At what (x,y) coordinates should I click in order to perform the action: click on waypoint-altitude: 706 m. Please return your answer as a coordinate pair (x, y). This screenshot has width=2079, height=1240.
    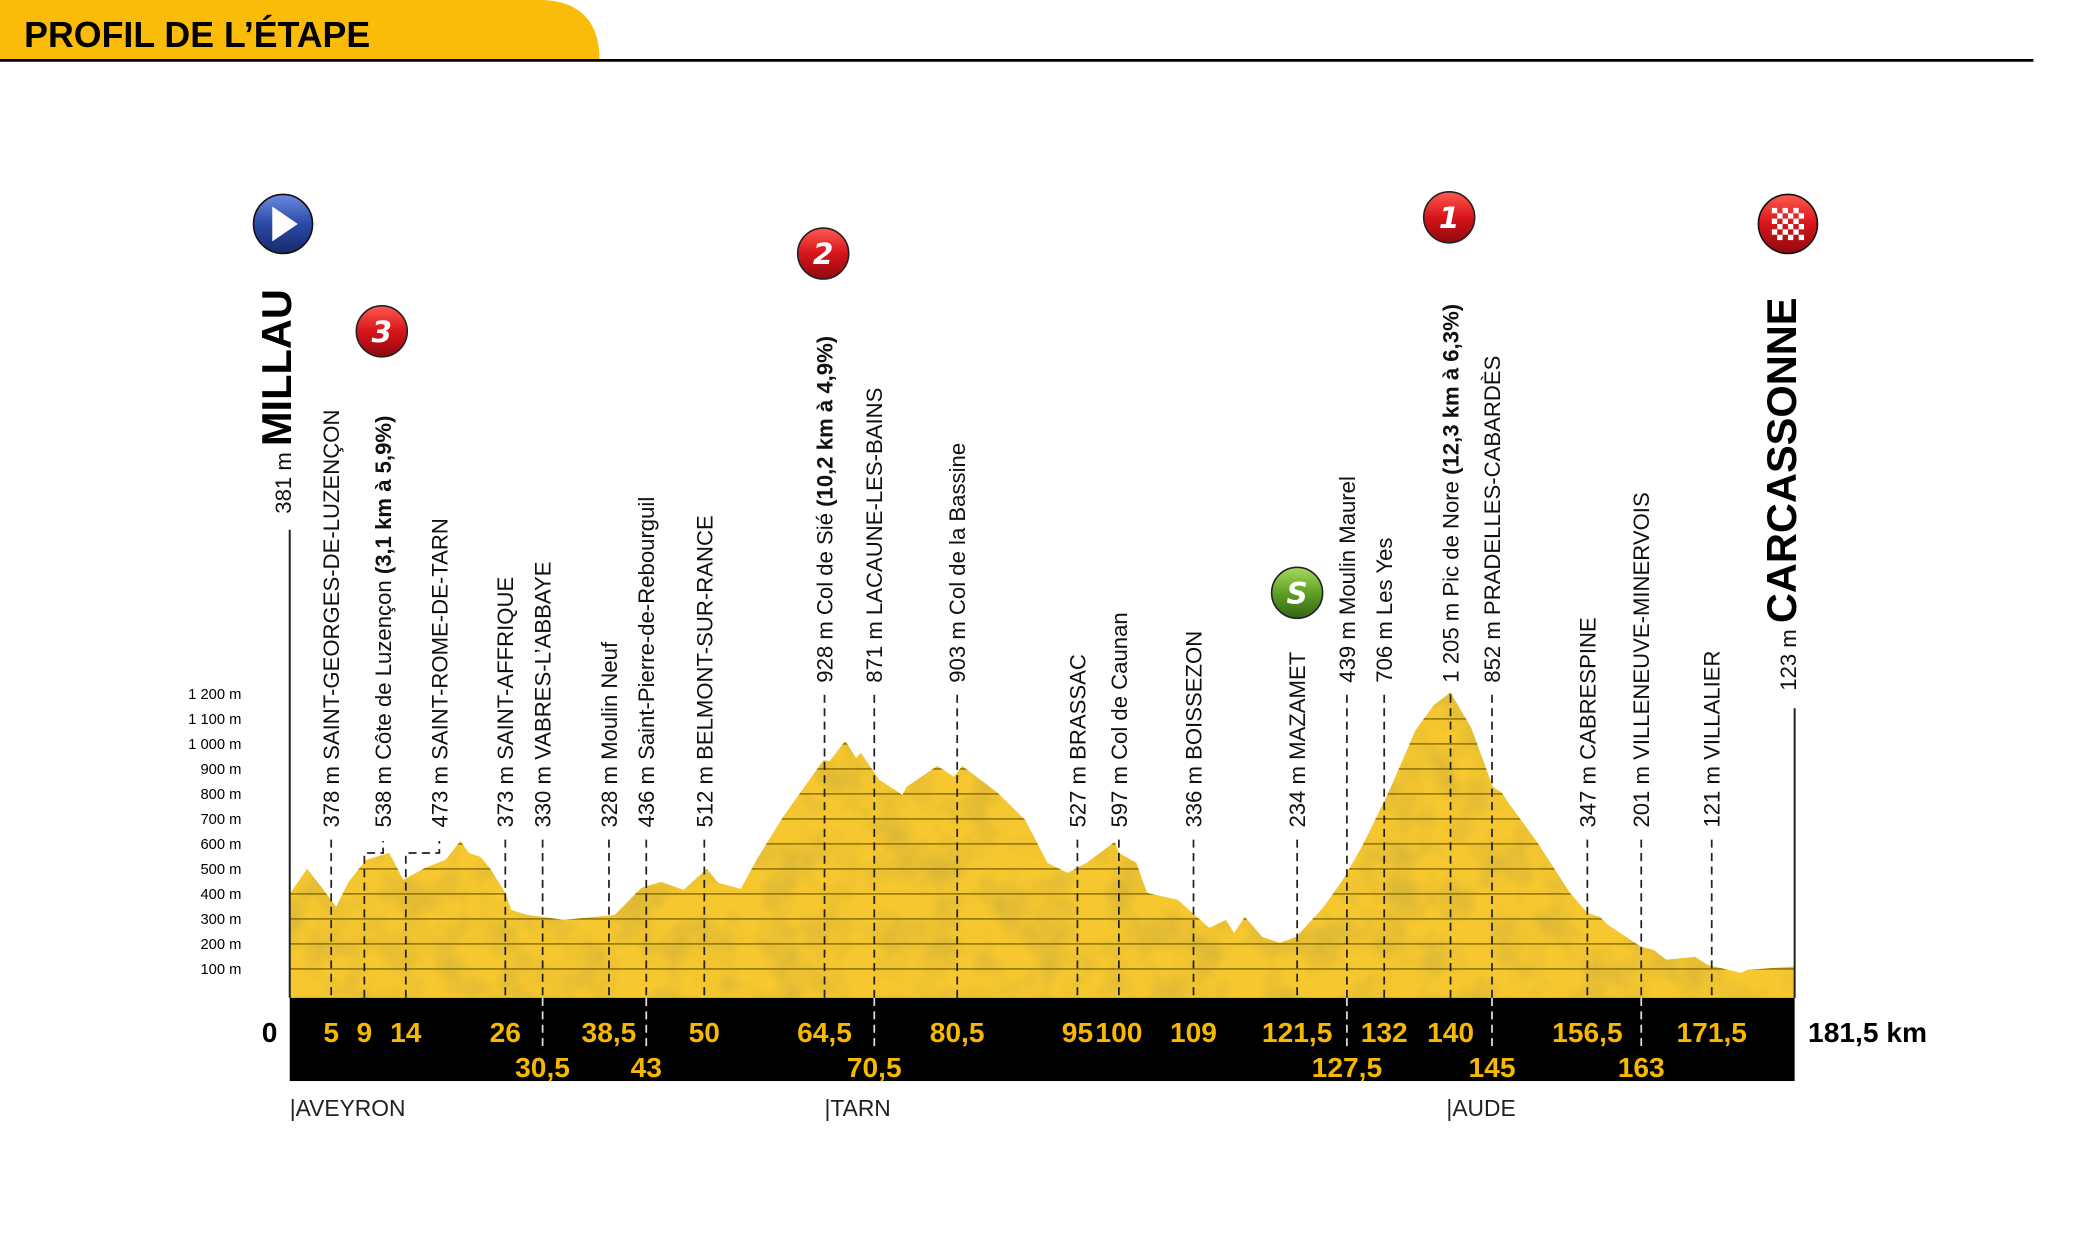
    Looking at the image, I should click on (1384, 649).